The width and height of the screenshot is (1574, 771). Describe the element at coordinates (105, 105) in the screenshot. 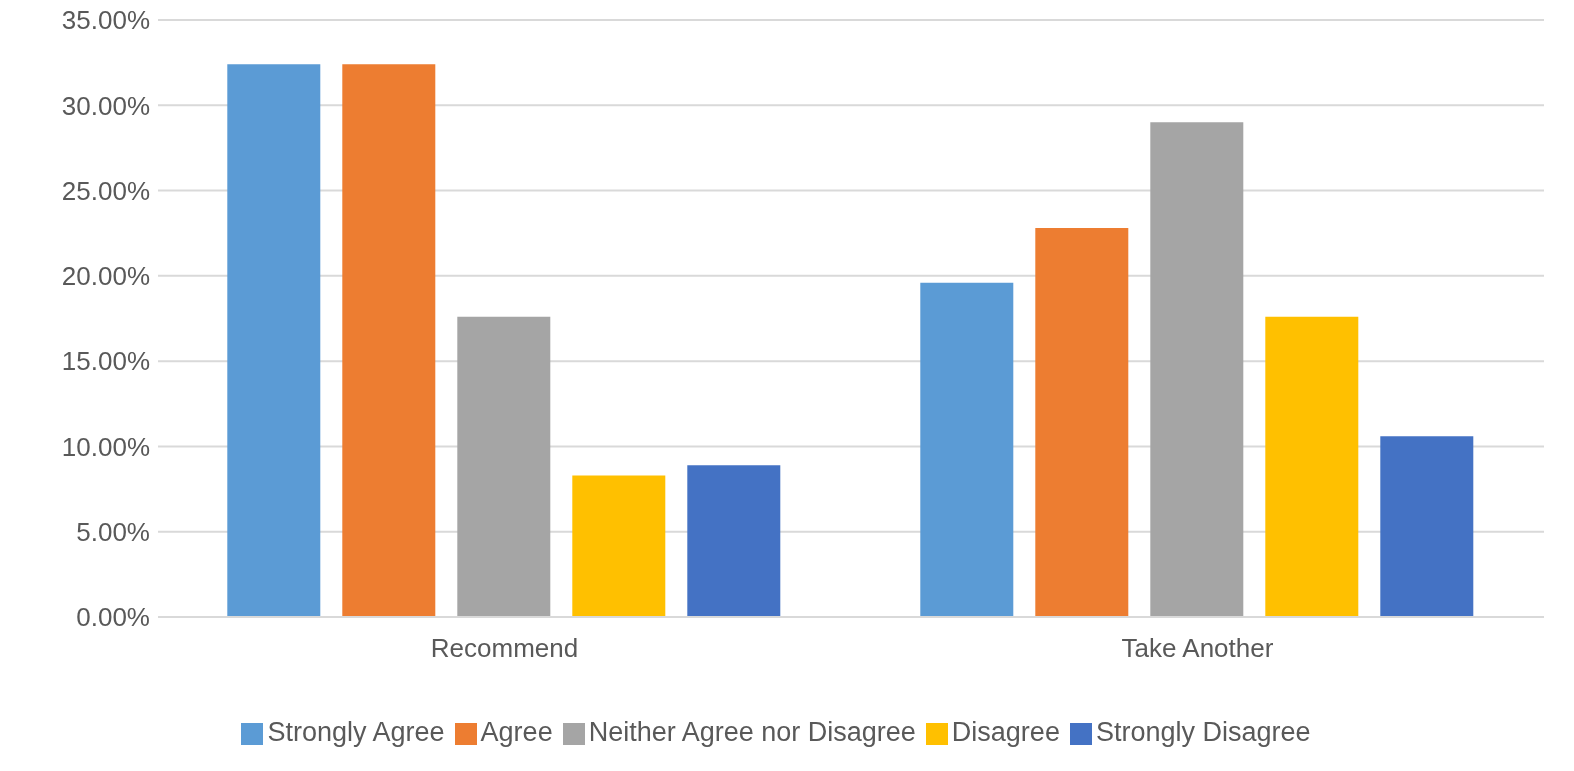

I see `y-tick-label: 30.00%` at that location.